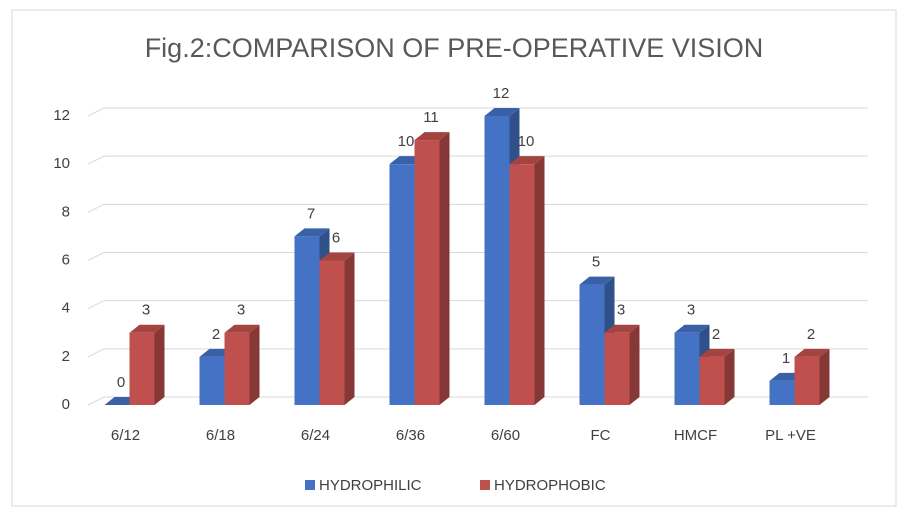 The height and width of the screenshot is (512, 908). I want to click on x-tick-label: 6/18, so click(220, 435).